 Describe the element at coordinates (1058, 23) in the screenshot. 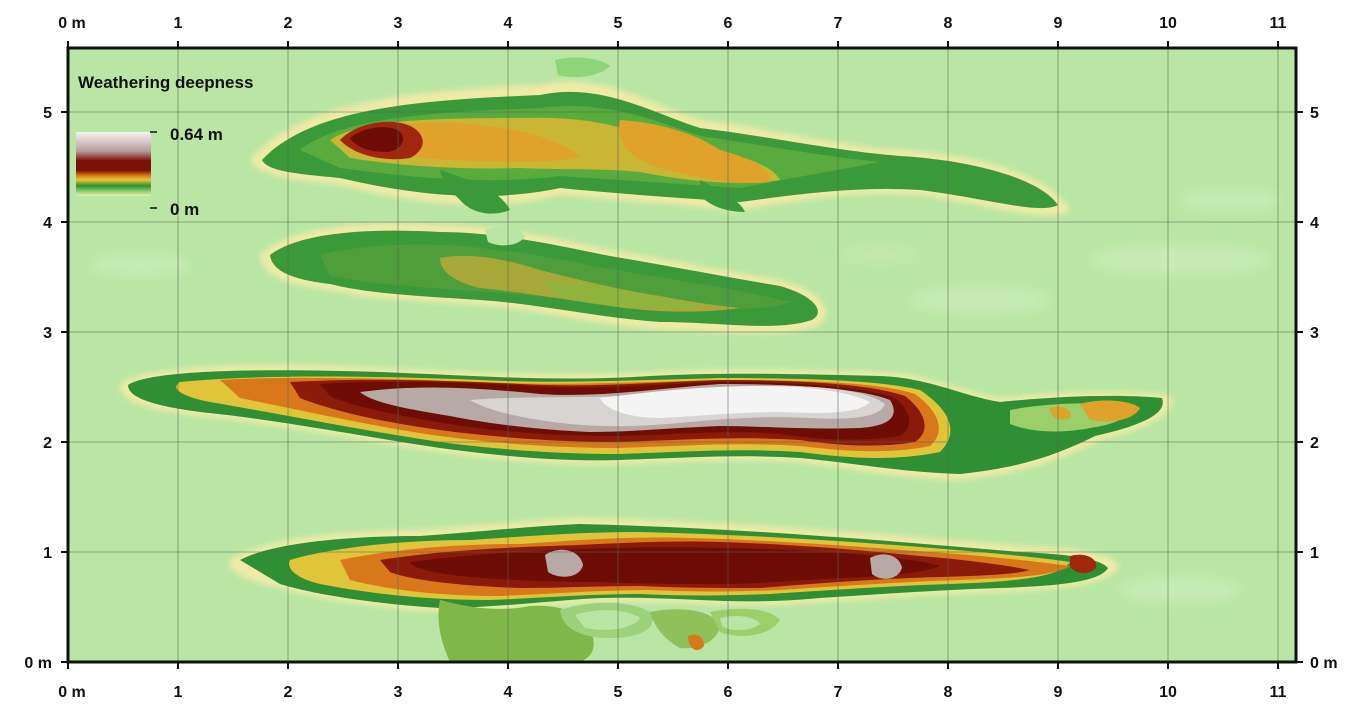

I see `x-tick-label-top-9: 9` at that location.